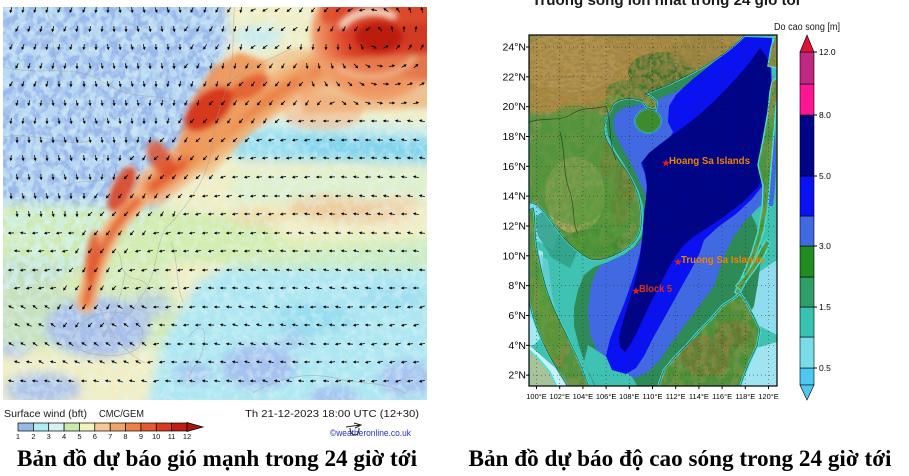  What do you see at coordinates (79, 436) in the screenshot?
I see `svg-text: 5` at bounding box center [79, 436].